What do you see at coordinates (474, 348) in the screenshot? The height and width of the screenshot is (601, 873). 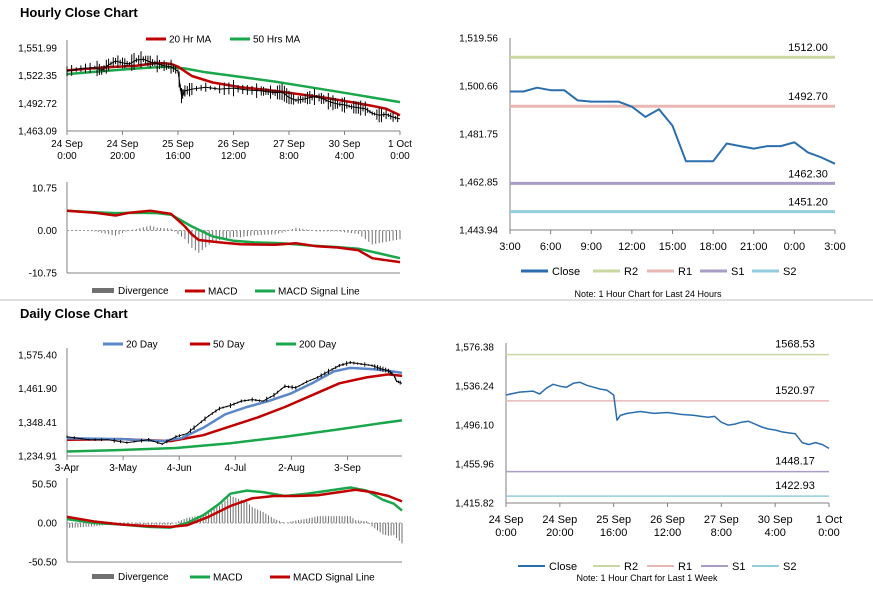 I see `daily-levels-y-tick: 1,576.38` at bounding box center [474, 348].